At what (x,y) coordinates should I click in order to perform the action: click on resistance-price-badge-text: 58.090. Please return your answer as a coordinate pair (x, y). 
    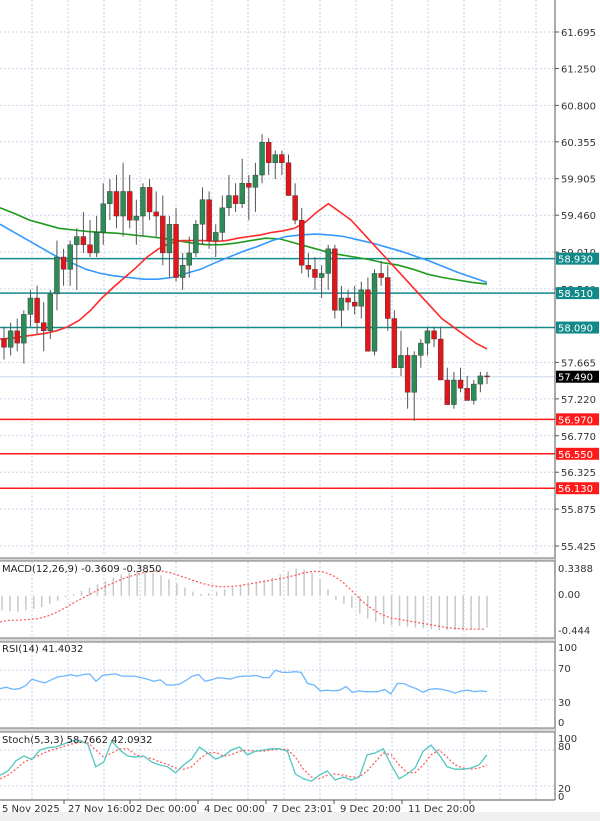
    Looking at the image, I should click on (575, 329).